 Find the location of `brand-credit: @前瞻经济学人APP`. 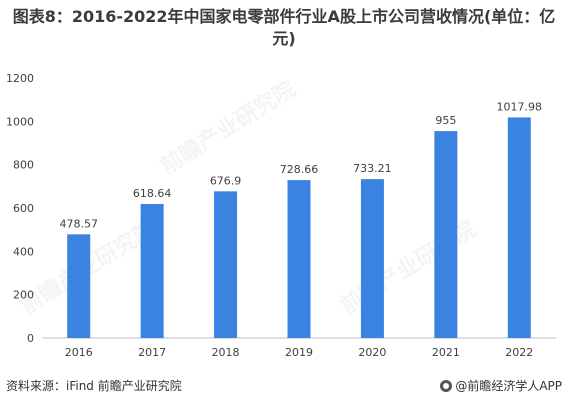

brand-credit: @前瞻经济学人APP is located at coordinates (501, 385).